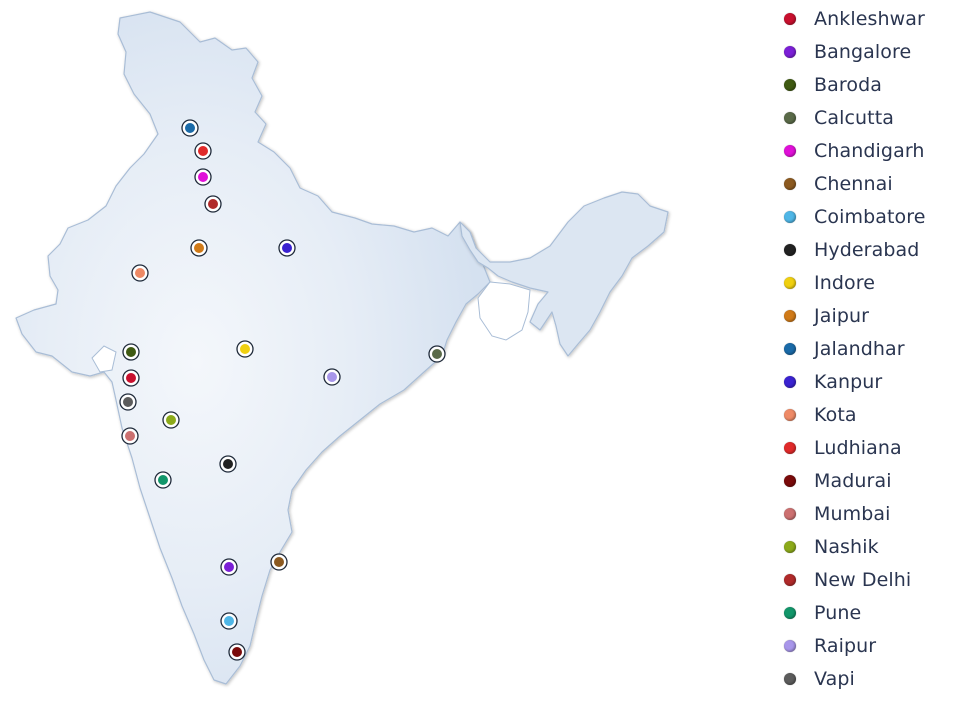 This screenshot has height=703, width=961. I want to click on legend-item-ankleshwar: Ankleshwar, so click(868, 18).